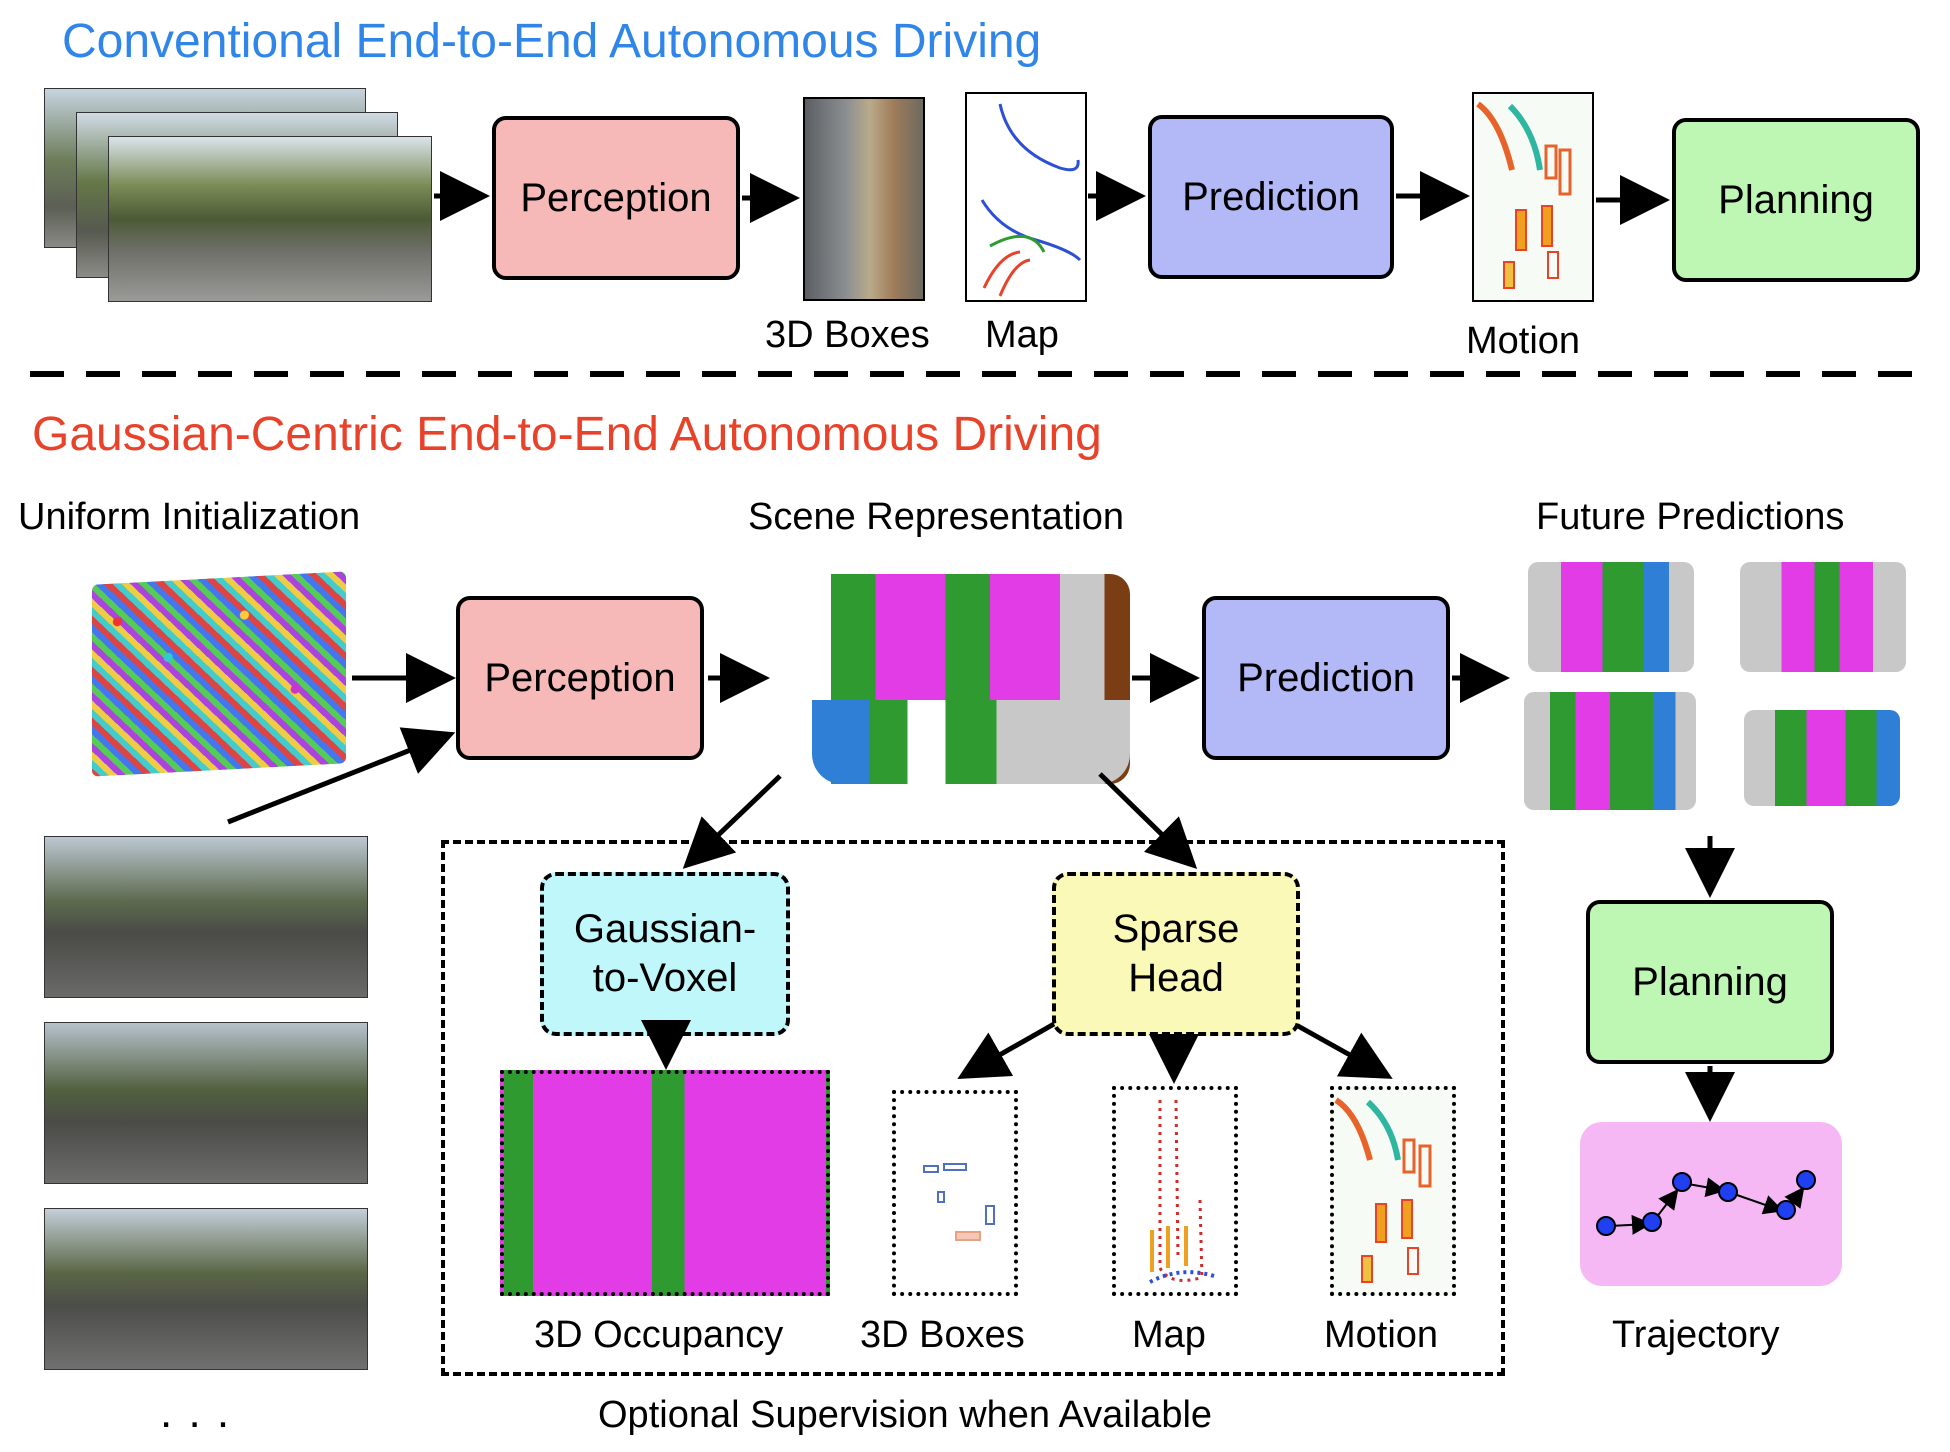 The height and width of the screenshot is (1452, 1950). What do you see at coordinates (1796, 200) in the screenshot?
I see `conventional-planning-box: Planning` at bounding box center [1796, 200].